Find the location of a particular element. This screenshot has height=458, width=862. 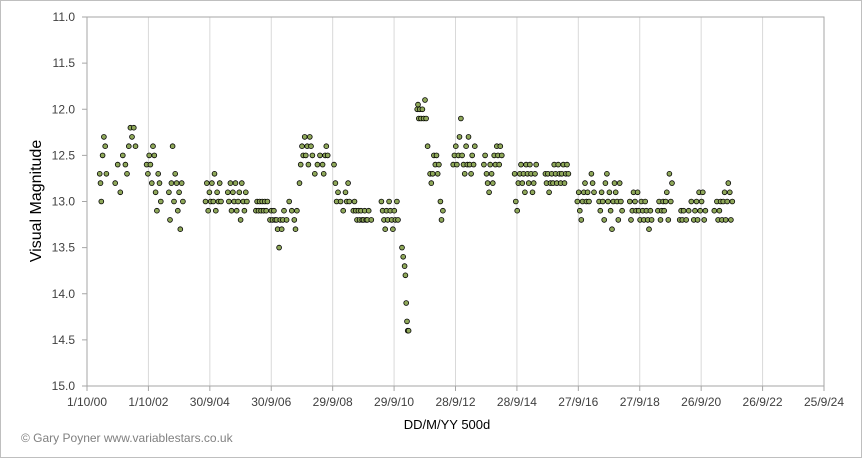

y-axis: 11.0 11.5 12.0 12.5 13.0 13.5 14.0 14.5 15.0 is located at coordinates (69, 201).